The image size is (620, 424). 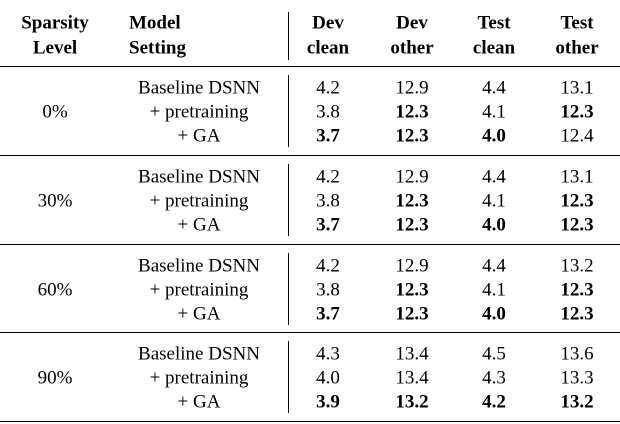 What do you see at coordinates (55, 290) in the screenshot?
I see `sparsity-level: 60%` at bounding box center [55, 290].